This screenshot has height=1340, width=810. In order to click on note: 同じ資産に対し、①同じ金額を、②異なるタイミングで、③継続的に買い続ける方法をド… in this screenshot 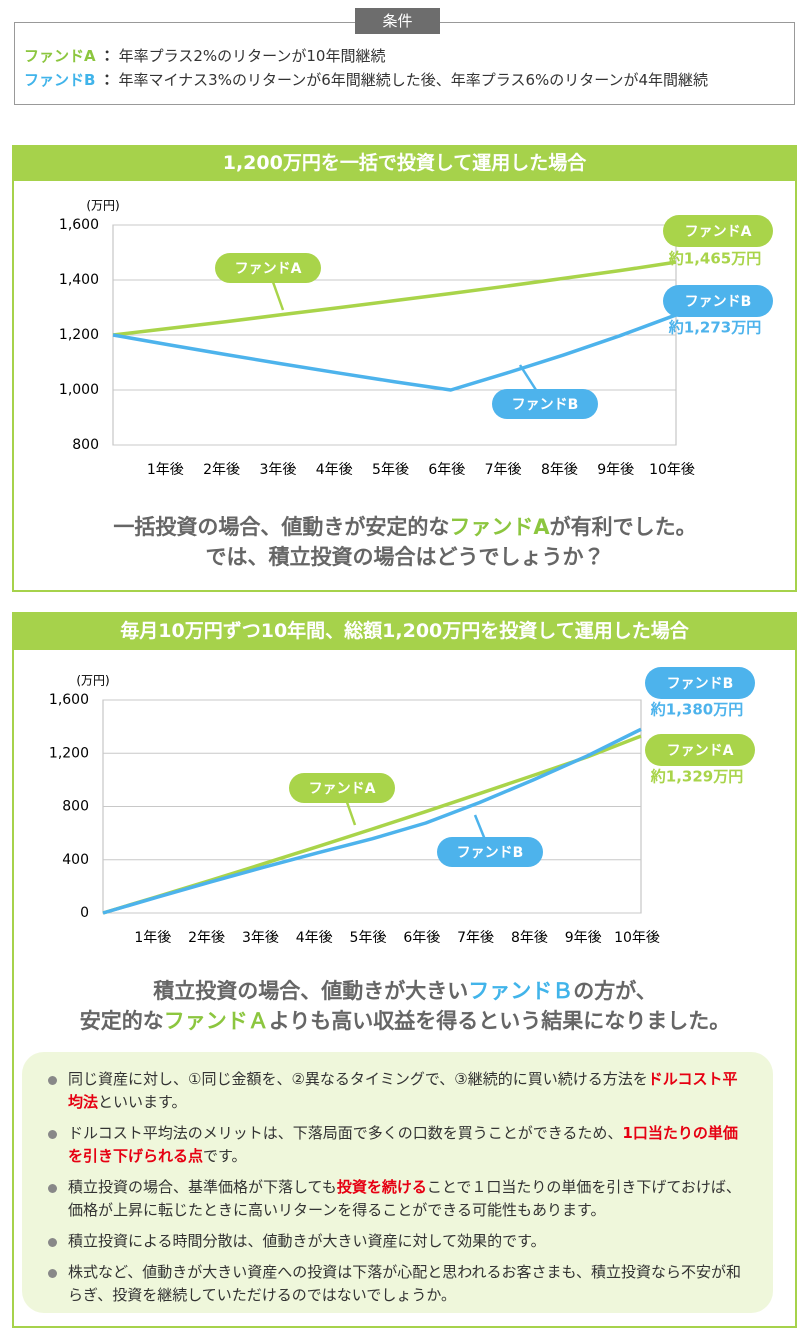, I will do `click(399, 1091)`.